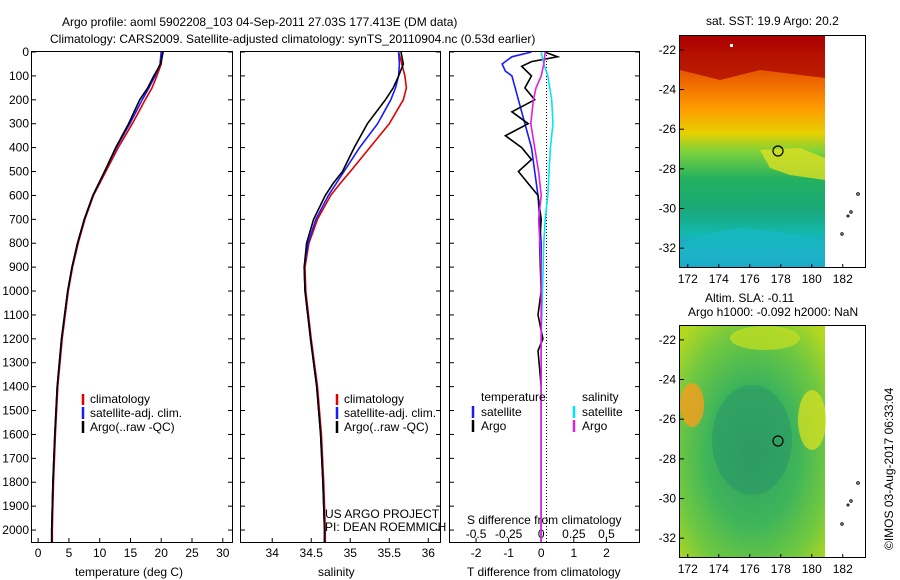 This screenshot has height=580, width=900. Describe the element at coordinates (772, 21) in the screenshot. I see `sst-map-title: sat. SST: 19.9 Argo: 20.2` at that location.